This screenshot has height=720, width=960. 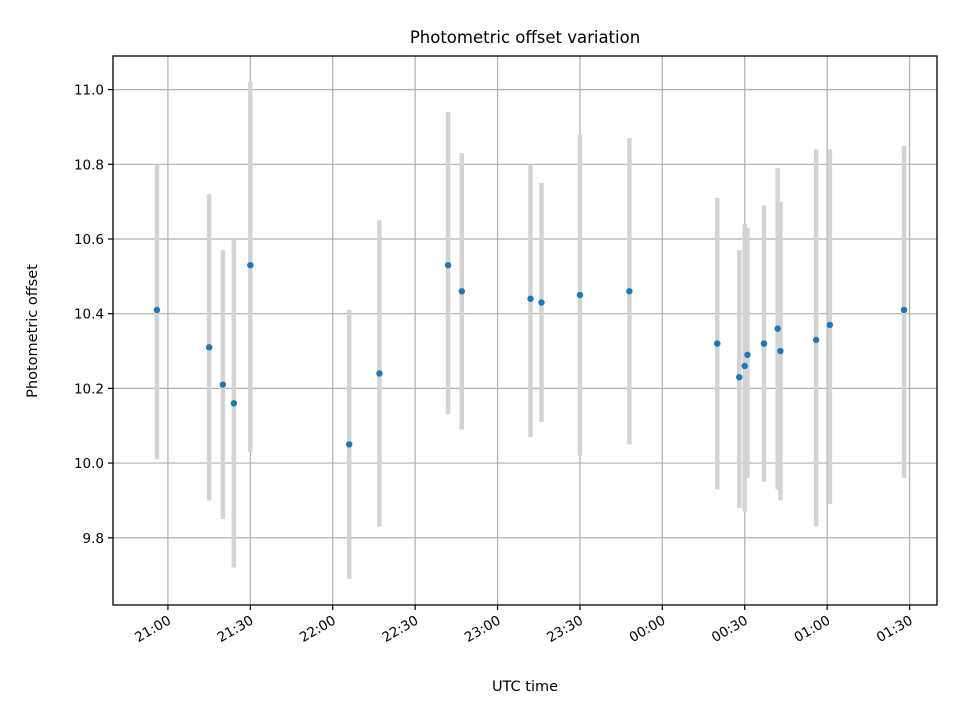 I want to click on y-tick-label: 10.8, so click(x=89, y=165).